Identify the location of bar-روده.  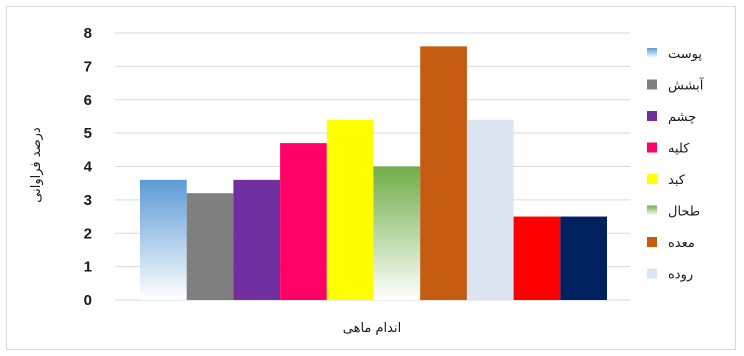
(490, 210).